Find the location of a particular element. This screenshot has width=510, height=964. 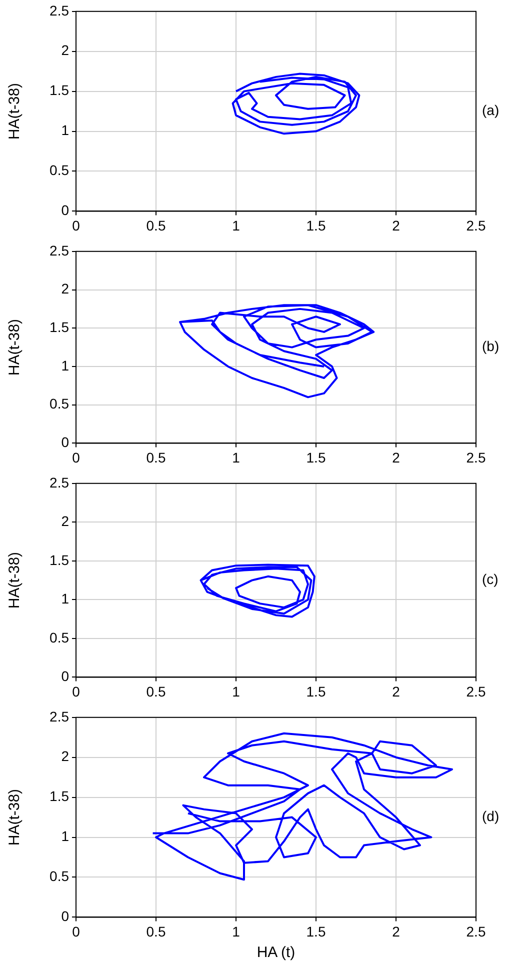

text: (c) is located at coordinates (490, 579).